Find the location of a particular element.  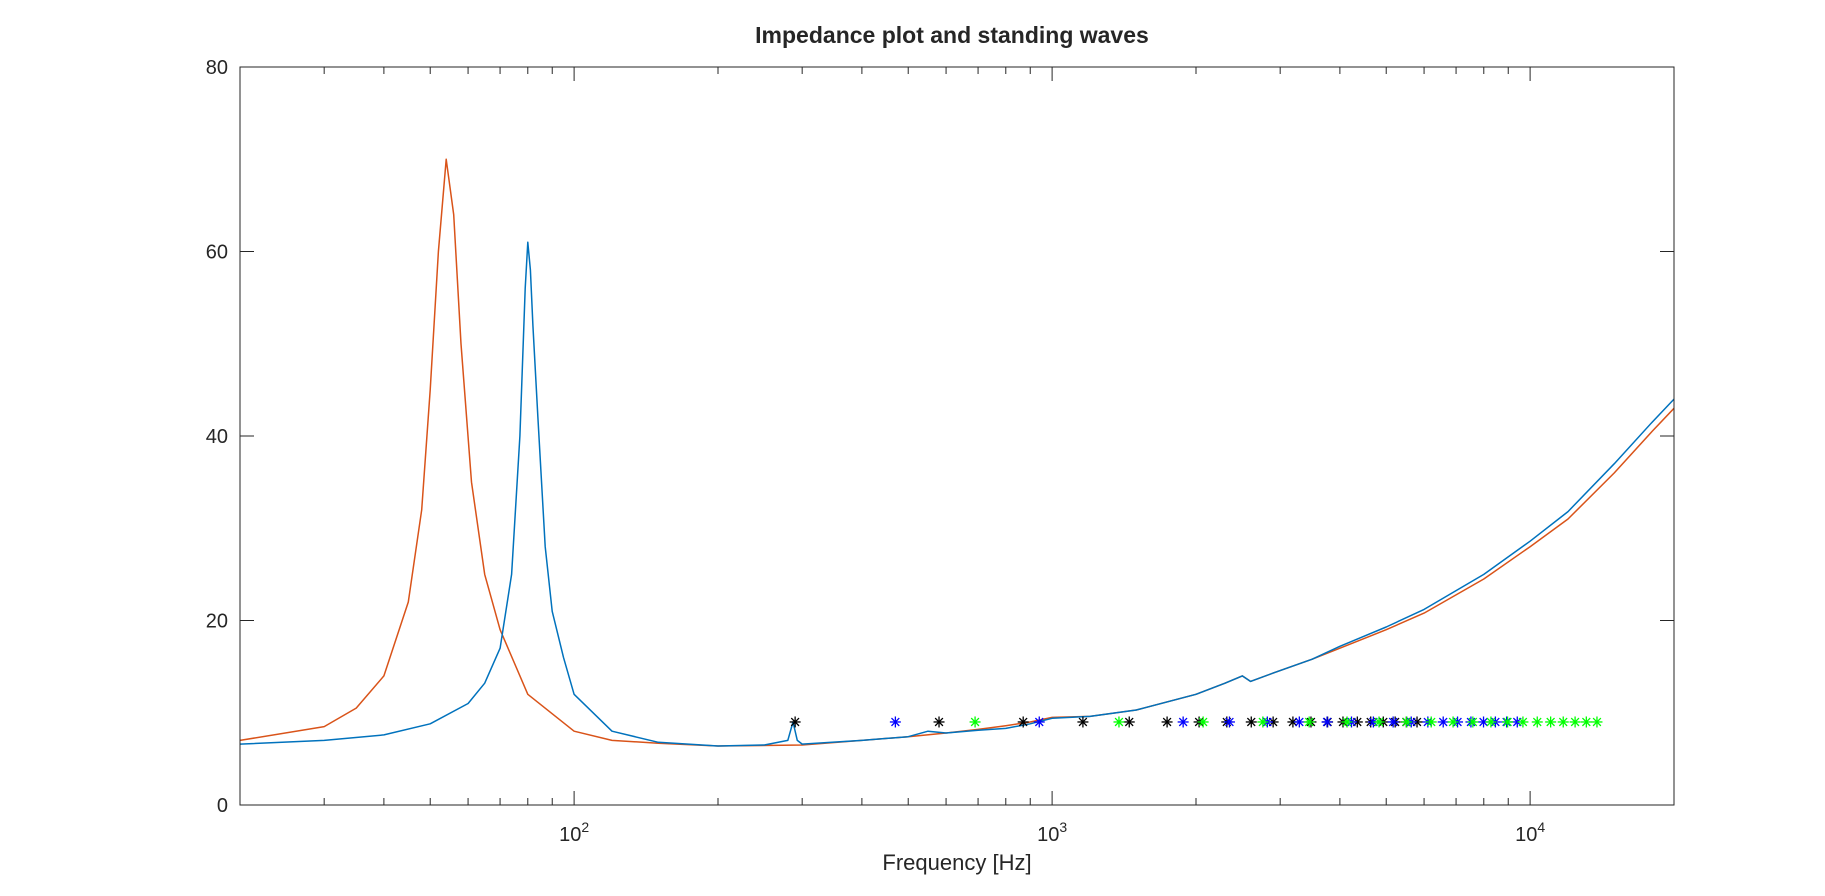

marker-layer is located at coordinates (1196, 722).